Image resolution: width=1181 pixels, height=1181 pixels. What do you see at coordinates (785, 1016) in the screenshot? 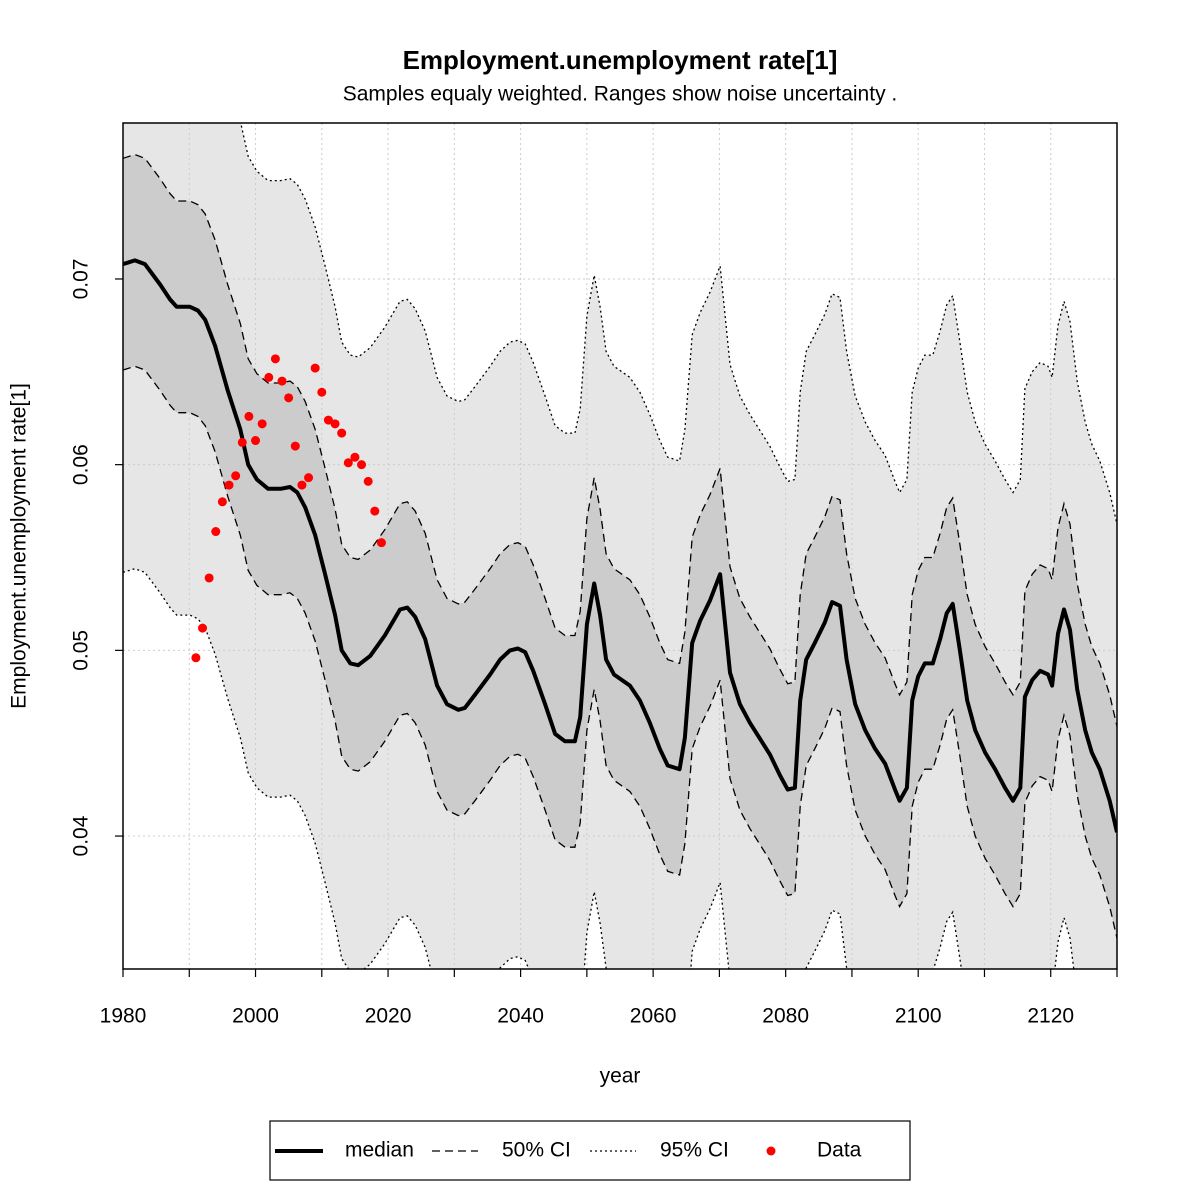
I see `x-tick-label: 2080` at bounding box center [785, 1016].